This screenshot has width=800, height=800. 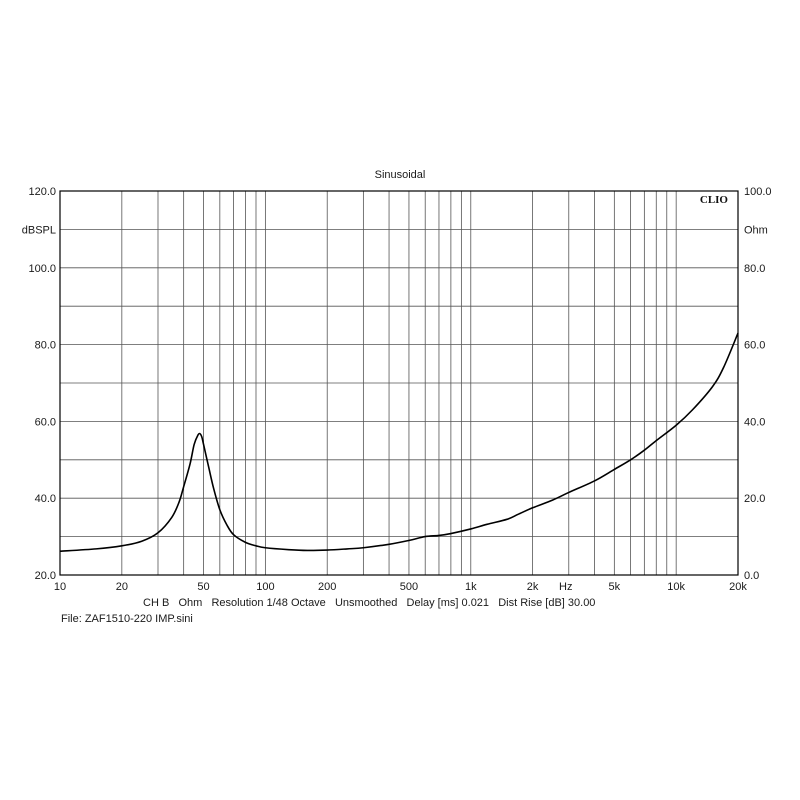 I want to click on y-right-tick-label: 40.0, so click(x=754, y=422).